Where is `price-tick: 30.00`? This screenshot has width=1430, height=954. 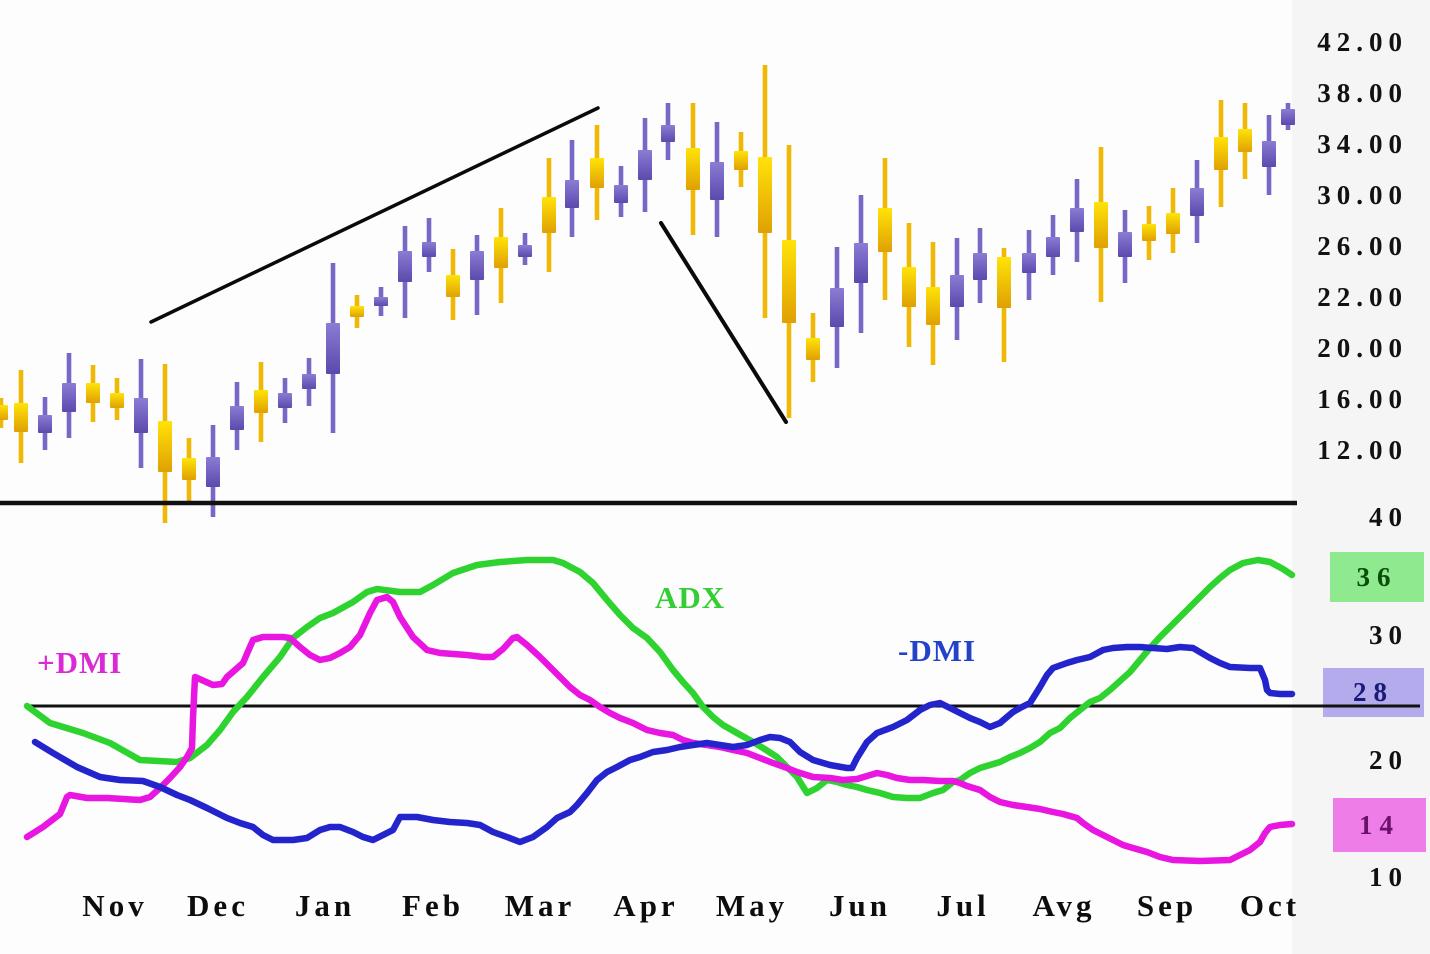 price-tick: 30.00 is located at coordinates (1362, 195).